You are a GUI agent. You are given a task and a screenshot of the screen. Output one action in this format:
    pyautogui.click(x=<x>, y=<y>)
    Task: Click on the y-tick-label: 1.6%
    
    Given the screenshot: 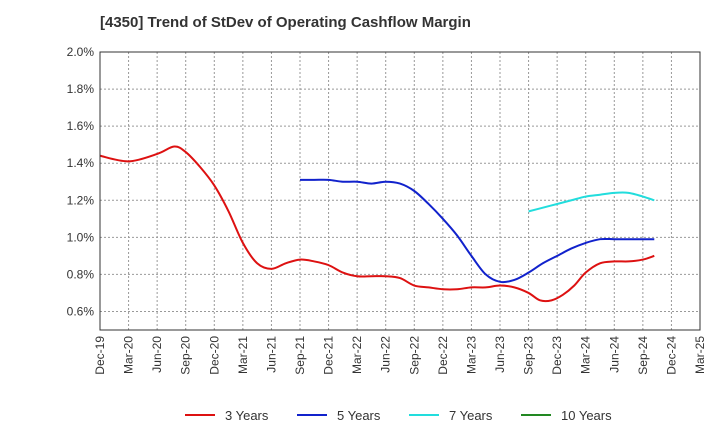 What is the action you would take?
    pyautogui.click(x=81, y=126)
    